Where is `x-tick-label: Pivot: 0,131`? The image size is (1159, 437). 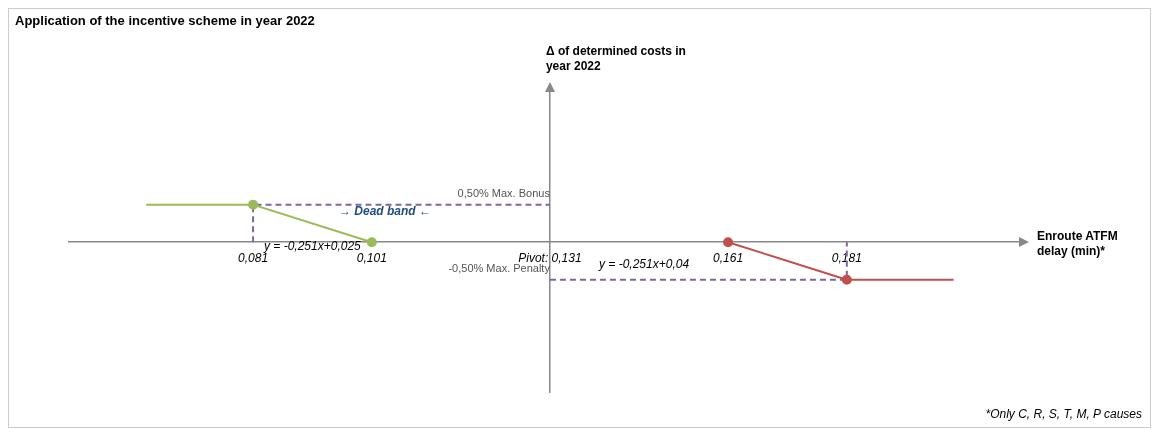 x-tick-label: Pivot: 0,131 is located at coordinates (550, 257).